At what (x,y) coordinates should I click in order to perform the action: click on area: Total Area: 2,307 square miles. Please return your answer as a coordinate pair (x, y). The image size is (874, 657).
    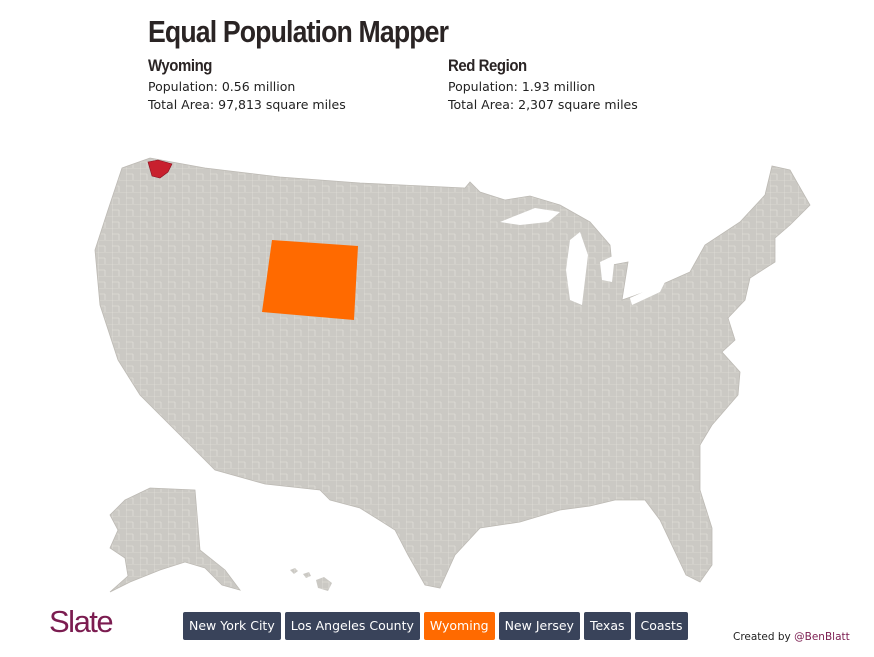
    Looking at the image, I should click on (543, 104).